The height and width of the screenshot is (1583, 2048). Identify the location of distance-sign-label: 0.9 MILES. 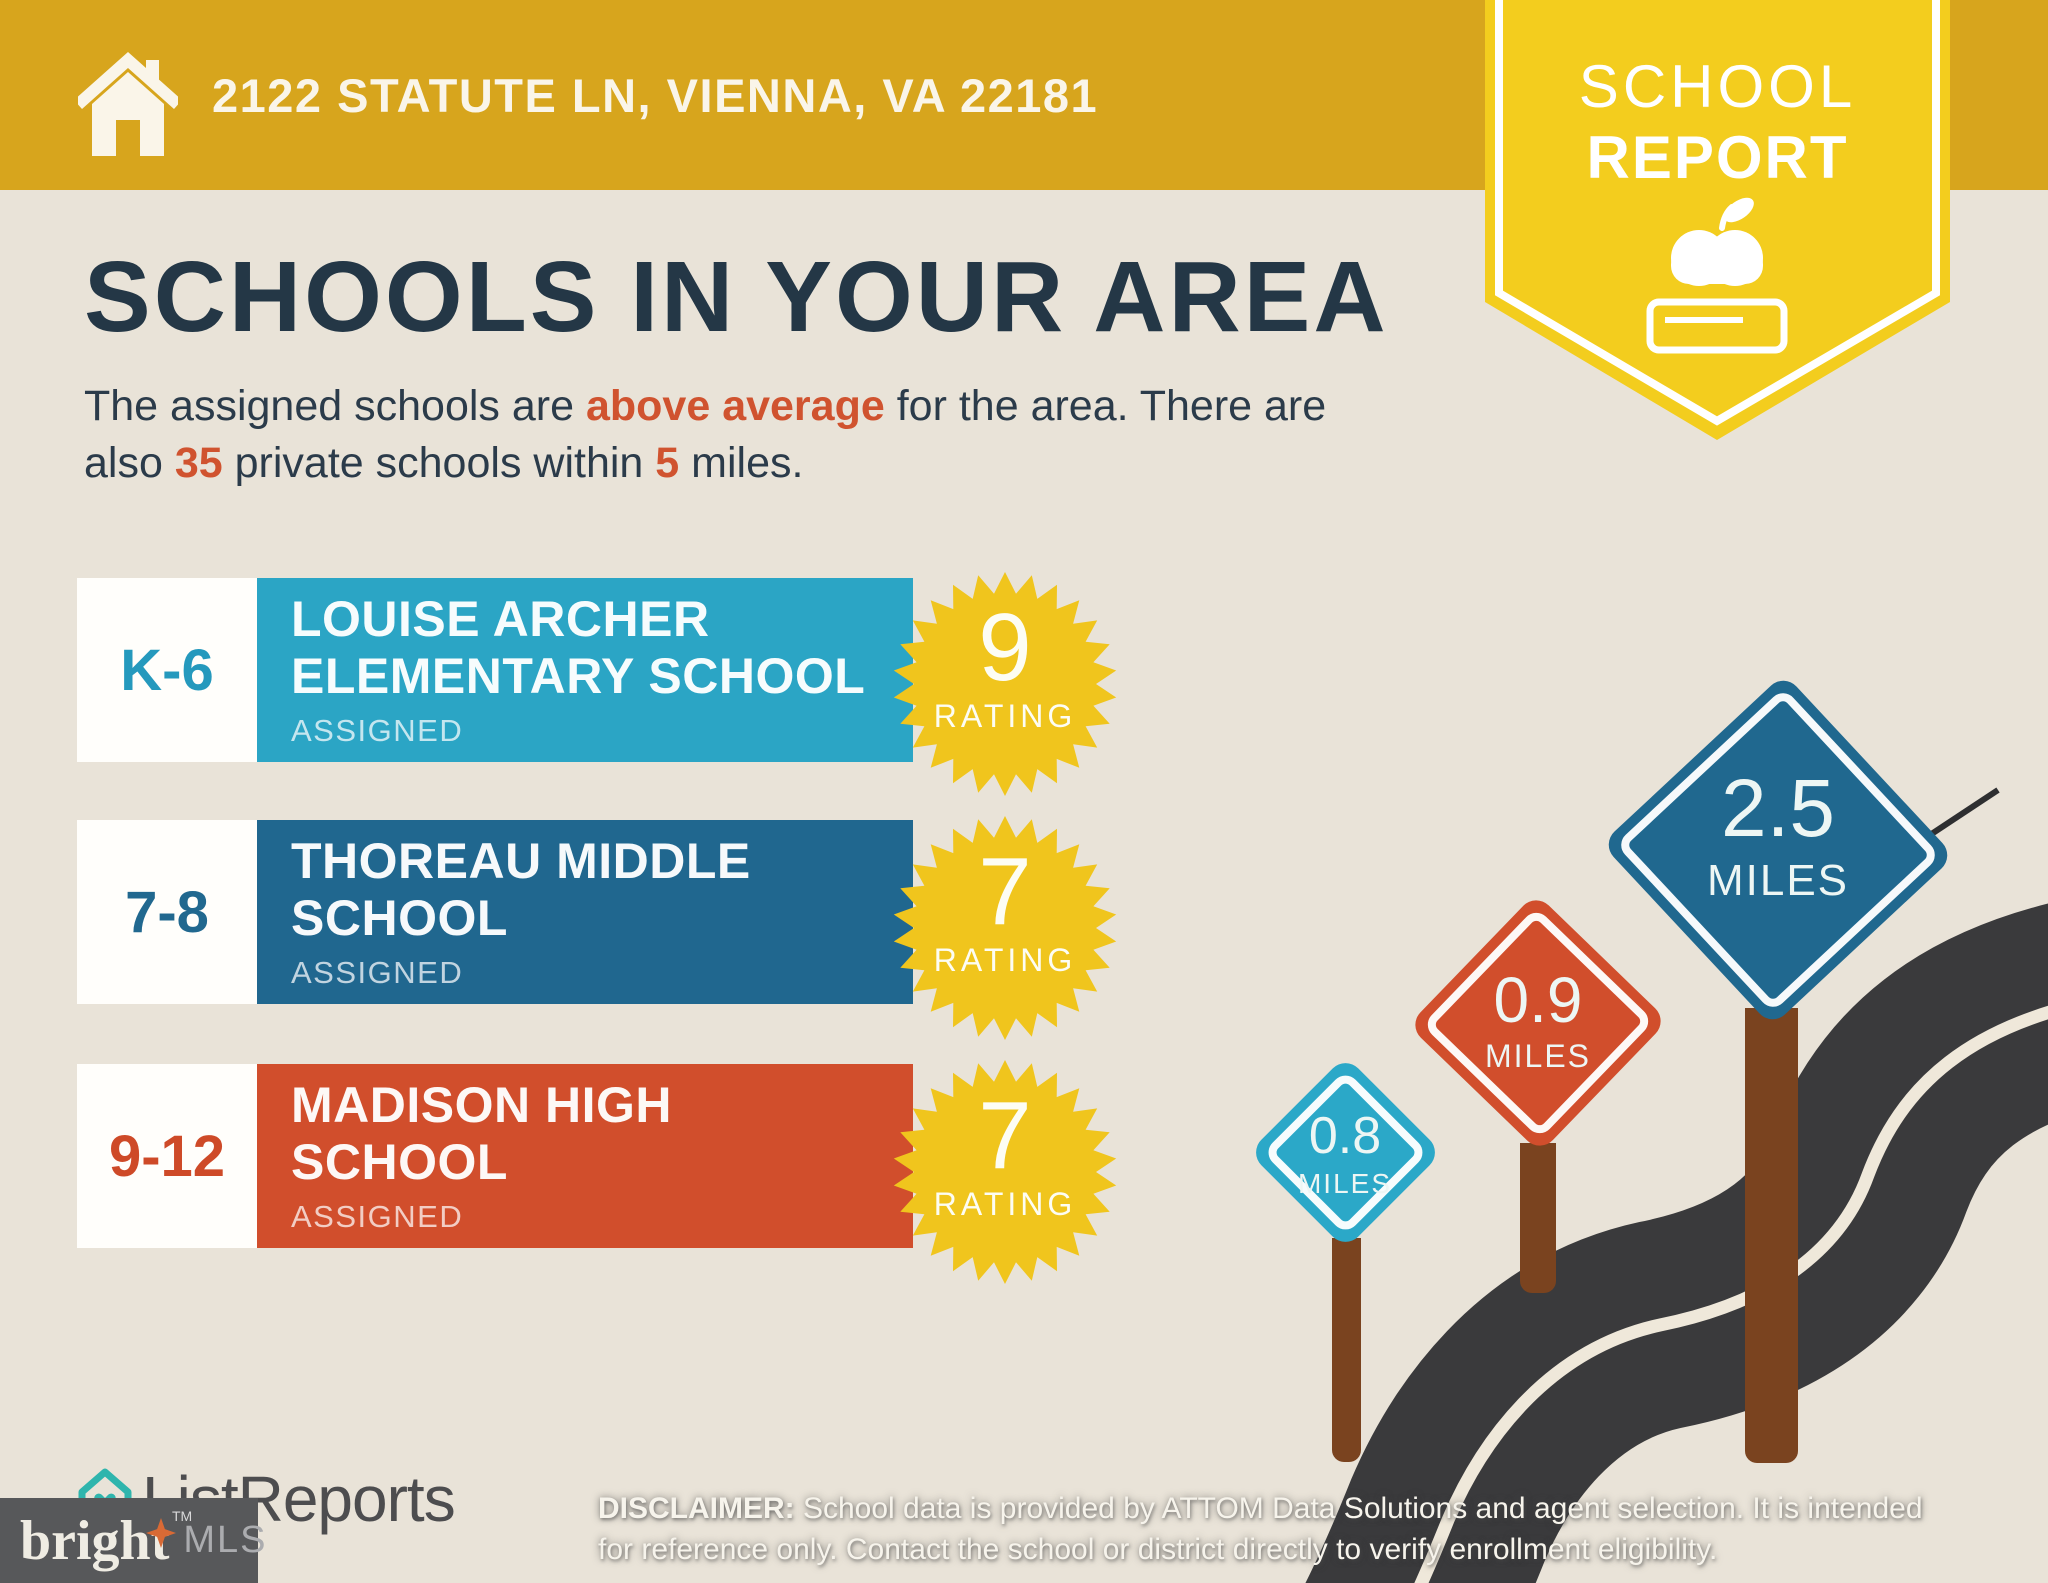
(1538, 1021).